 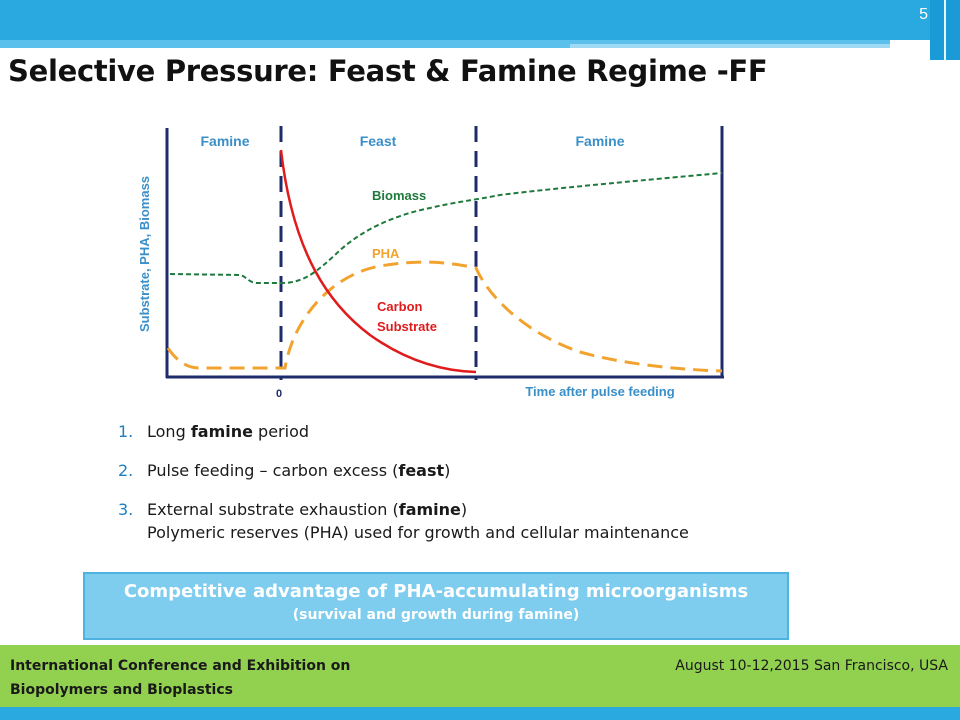 I want to click on list-item: 1. Long famine period, so click(x=403, y=431).